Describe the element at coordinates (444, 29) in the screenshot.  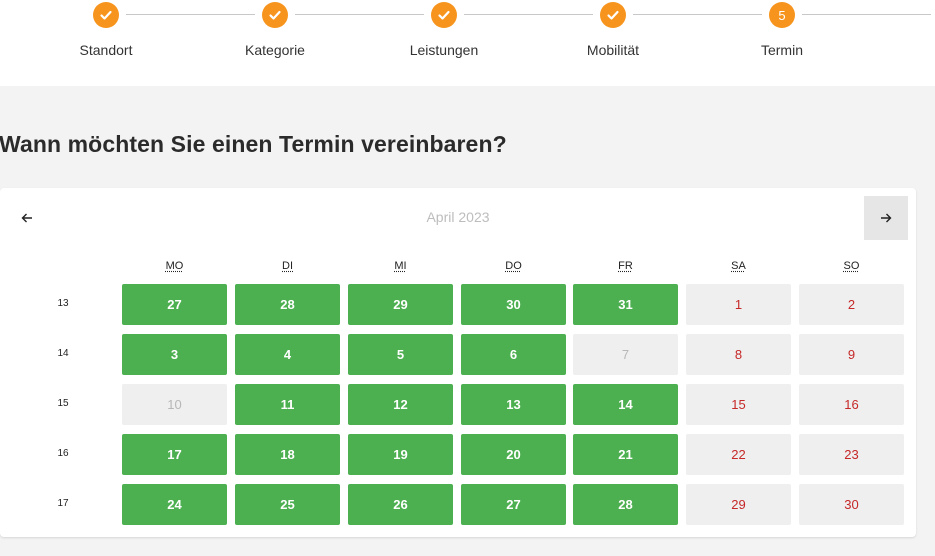
I see `step-3: Leistungen` at that location.